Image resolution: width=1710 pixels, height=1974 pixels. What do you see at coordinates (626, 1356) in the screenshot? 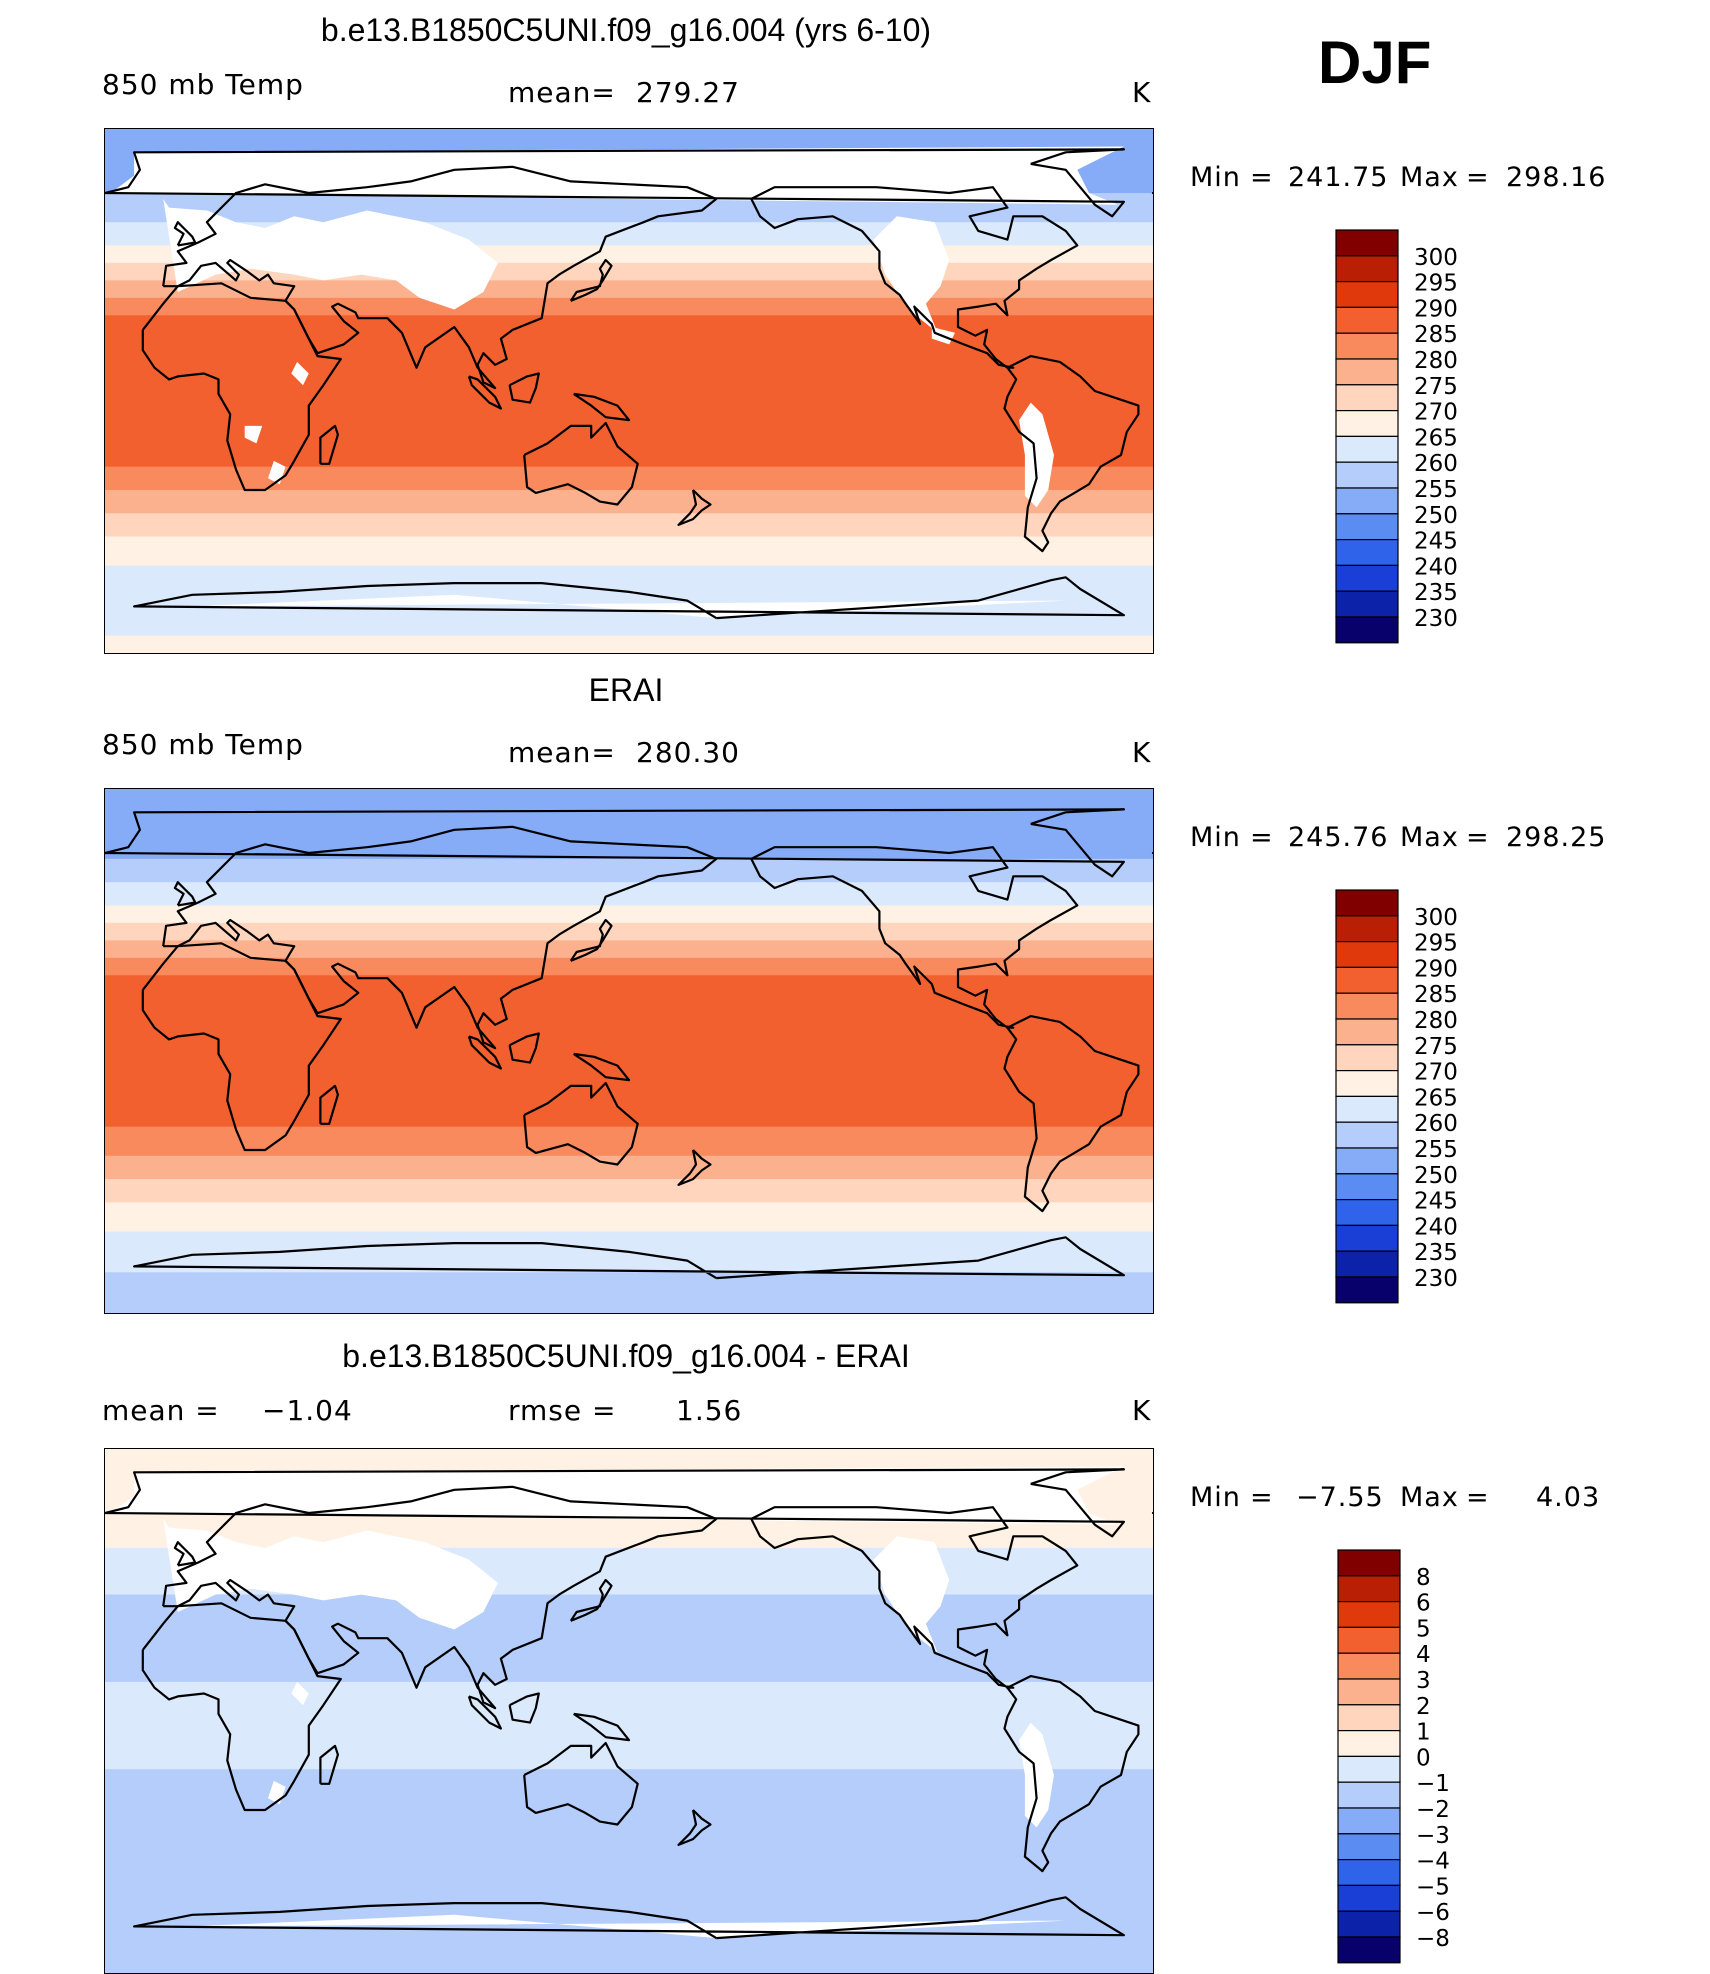
I see `diff-title: b.e13.B1850C5UNI.f09_g16.004 - ERAI` at bounding box center [626, 1356].